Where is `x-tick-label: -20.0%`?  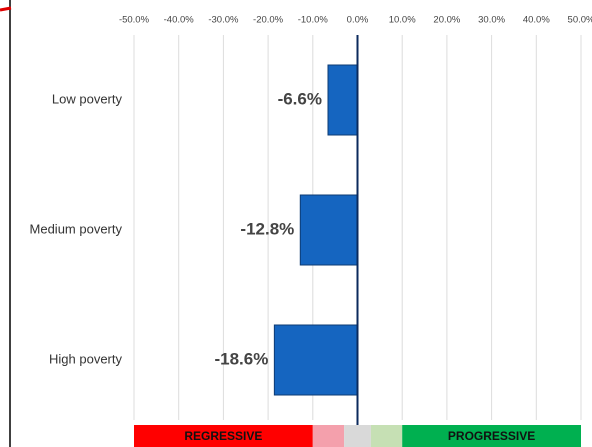
x-tick-label: -20.0% is located at coordinates (268, 20).